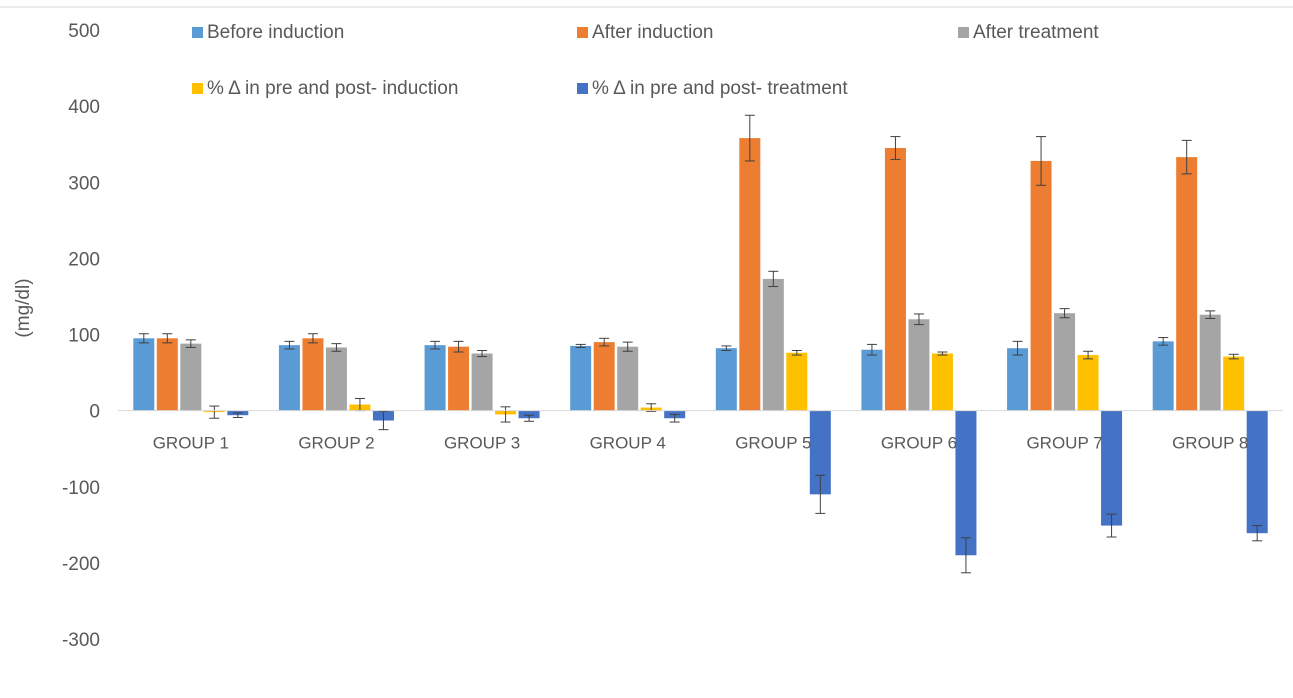 The image size is (1293, 698). What do you see at coordinates (482, 443) in the screenshot?
I see `category-label: GROUP 3` at bounding box center [482, 443].